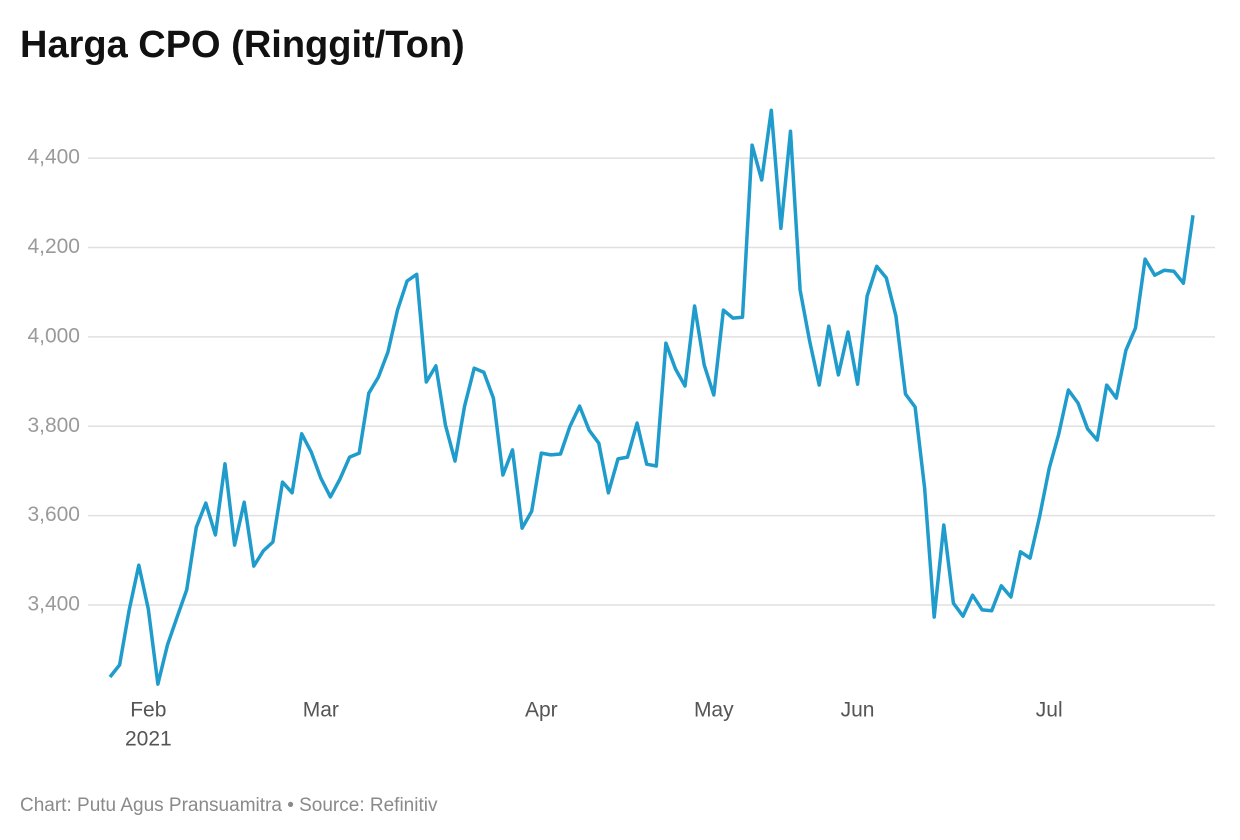 This screenshot has width=1240, height=840. What do you see at coordinates (1049, 710) in the screenshot?
I see `x-tick-label: Jul` at bounding box center [1049, 710].